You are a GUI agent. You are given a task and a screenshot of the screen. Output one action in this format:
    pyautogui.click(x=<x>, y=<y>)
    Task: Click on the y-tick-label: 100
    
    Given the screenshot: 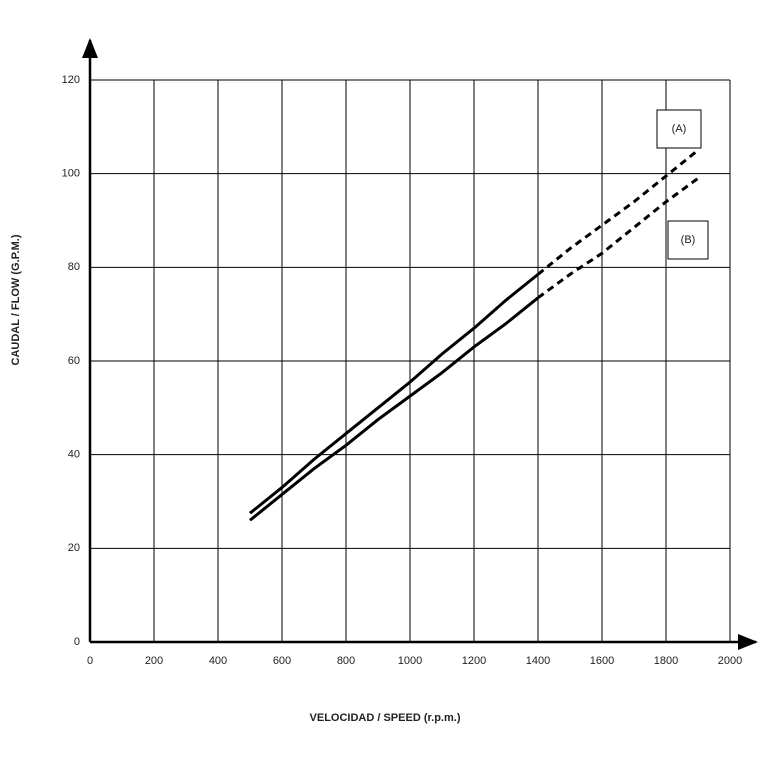 What is the action you would take?
    pyautogui.click(x=71, y=174)
    